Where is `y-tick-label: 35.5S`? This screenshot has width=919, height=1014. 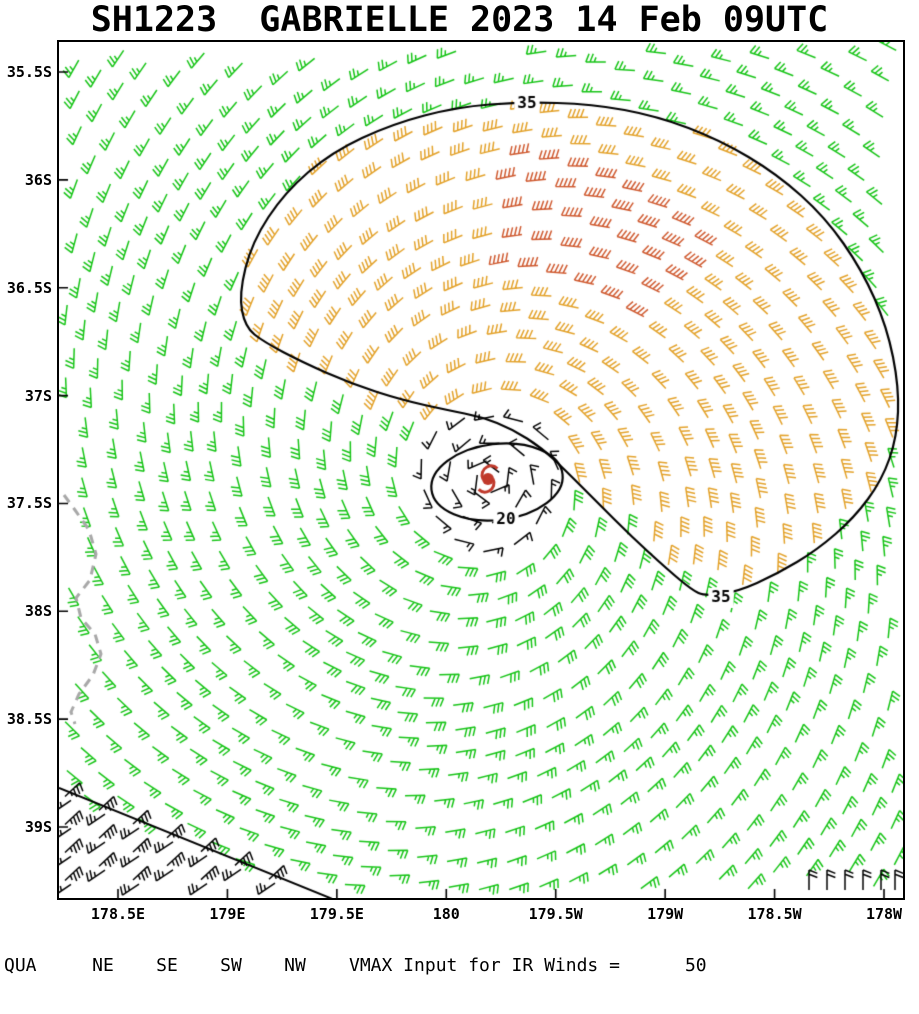 y-tick-label: 35.5S is located at coordinates (29, 72).